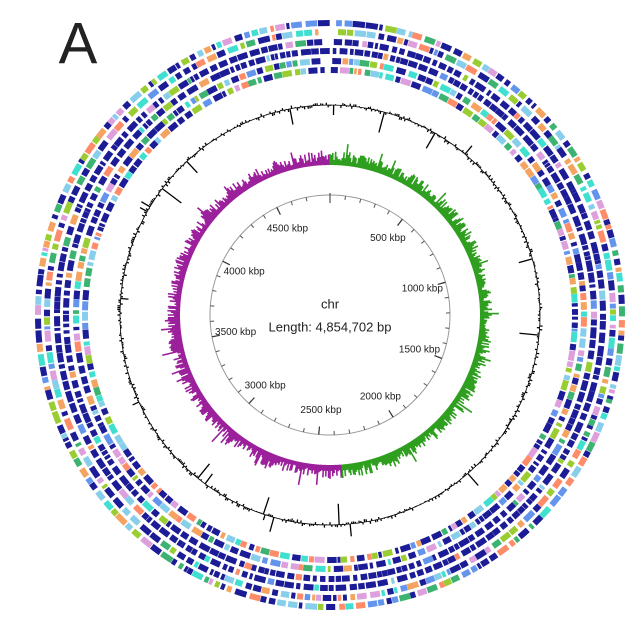 The height and width of the screenshot is (635, 644). Describe the element at coordinates (217, 351) in the screenshot. I see `minor-tick` at that location.